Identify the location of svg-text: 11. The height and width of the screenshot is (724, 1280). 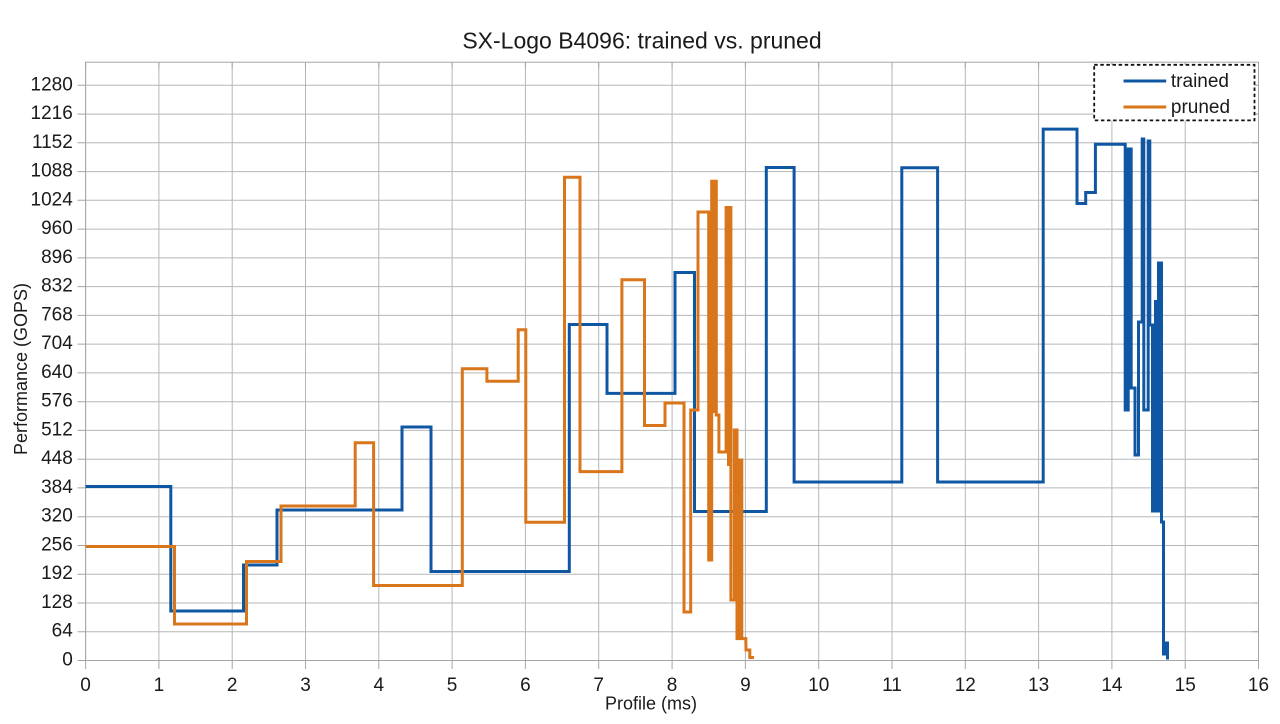
(892, 685).